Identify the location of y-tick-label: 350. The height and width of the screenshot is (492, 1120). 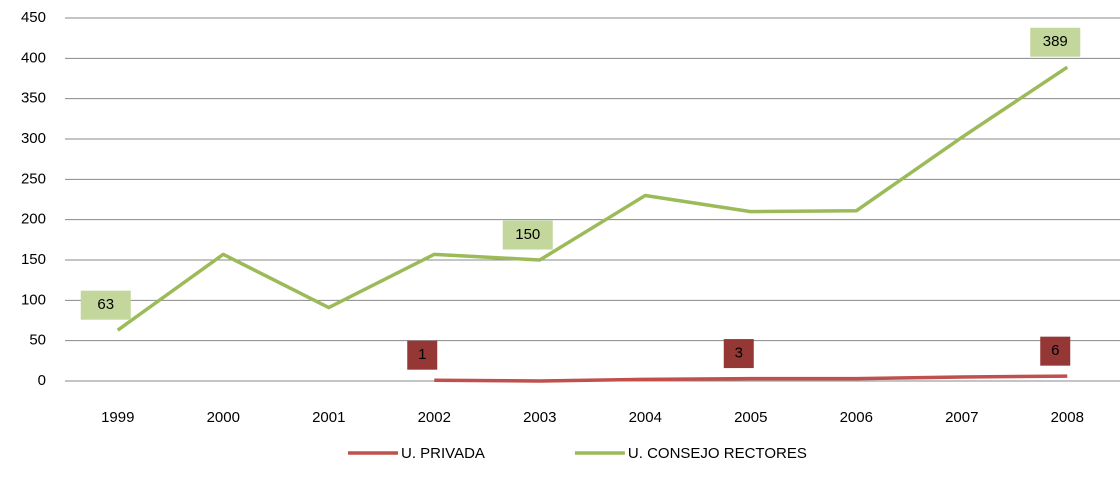
(33, 98).